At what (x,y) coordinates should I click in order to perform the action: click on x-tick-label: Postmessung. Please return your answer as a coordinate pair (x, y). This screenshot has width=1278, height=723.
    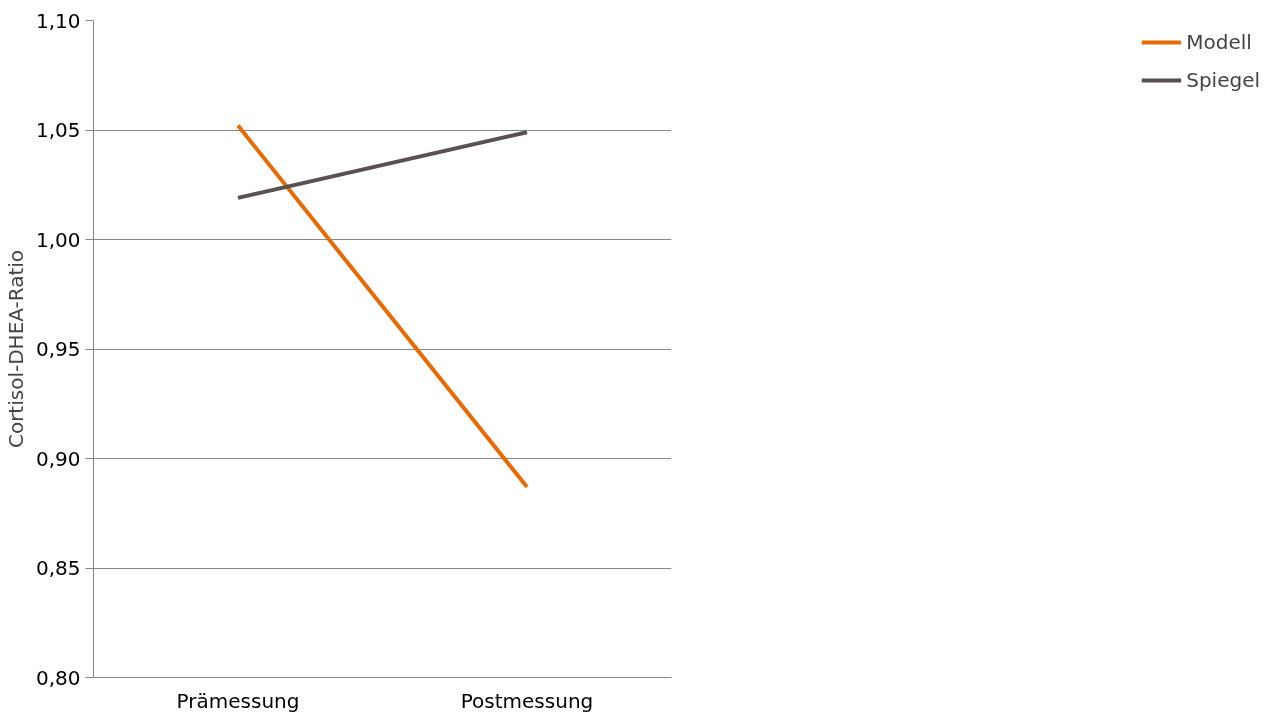
    Looking at the image, I should click on (527, 700).